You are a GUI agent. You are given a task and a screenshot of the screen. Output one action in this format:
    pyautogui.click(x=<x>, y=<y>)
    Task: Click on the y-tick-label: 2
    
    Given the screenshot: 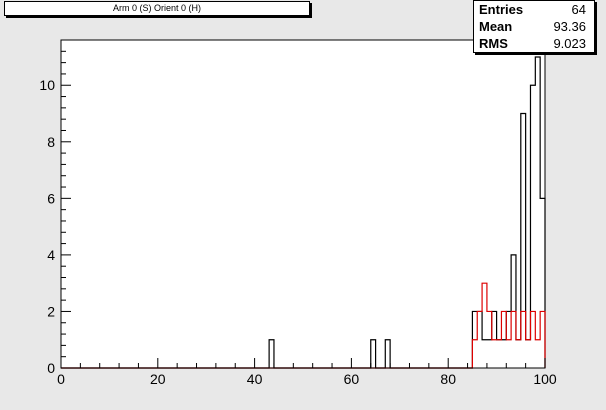 What is the action you would take?
    pyautogui.click(x=51, y=311)
    